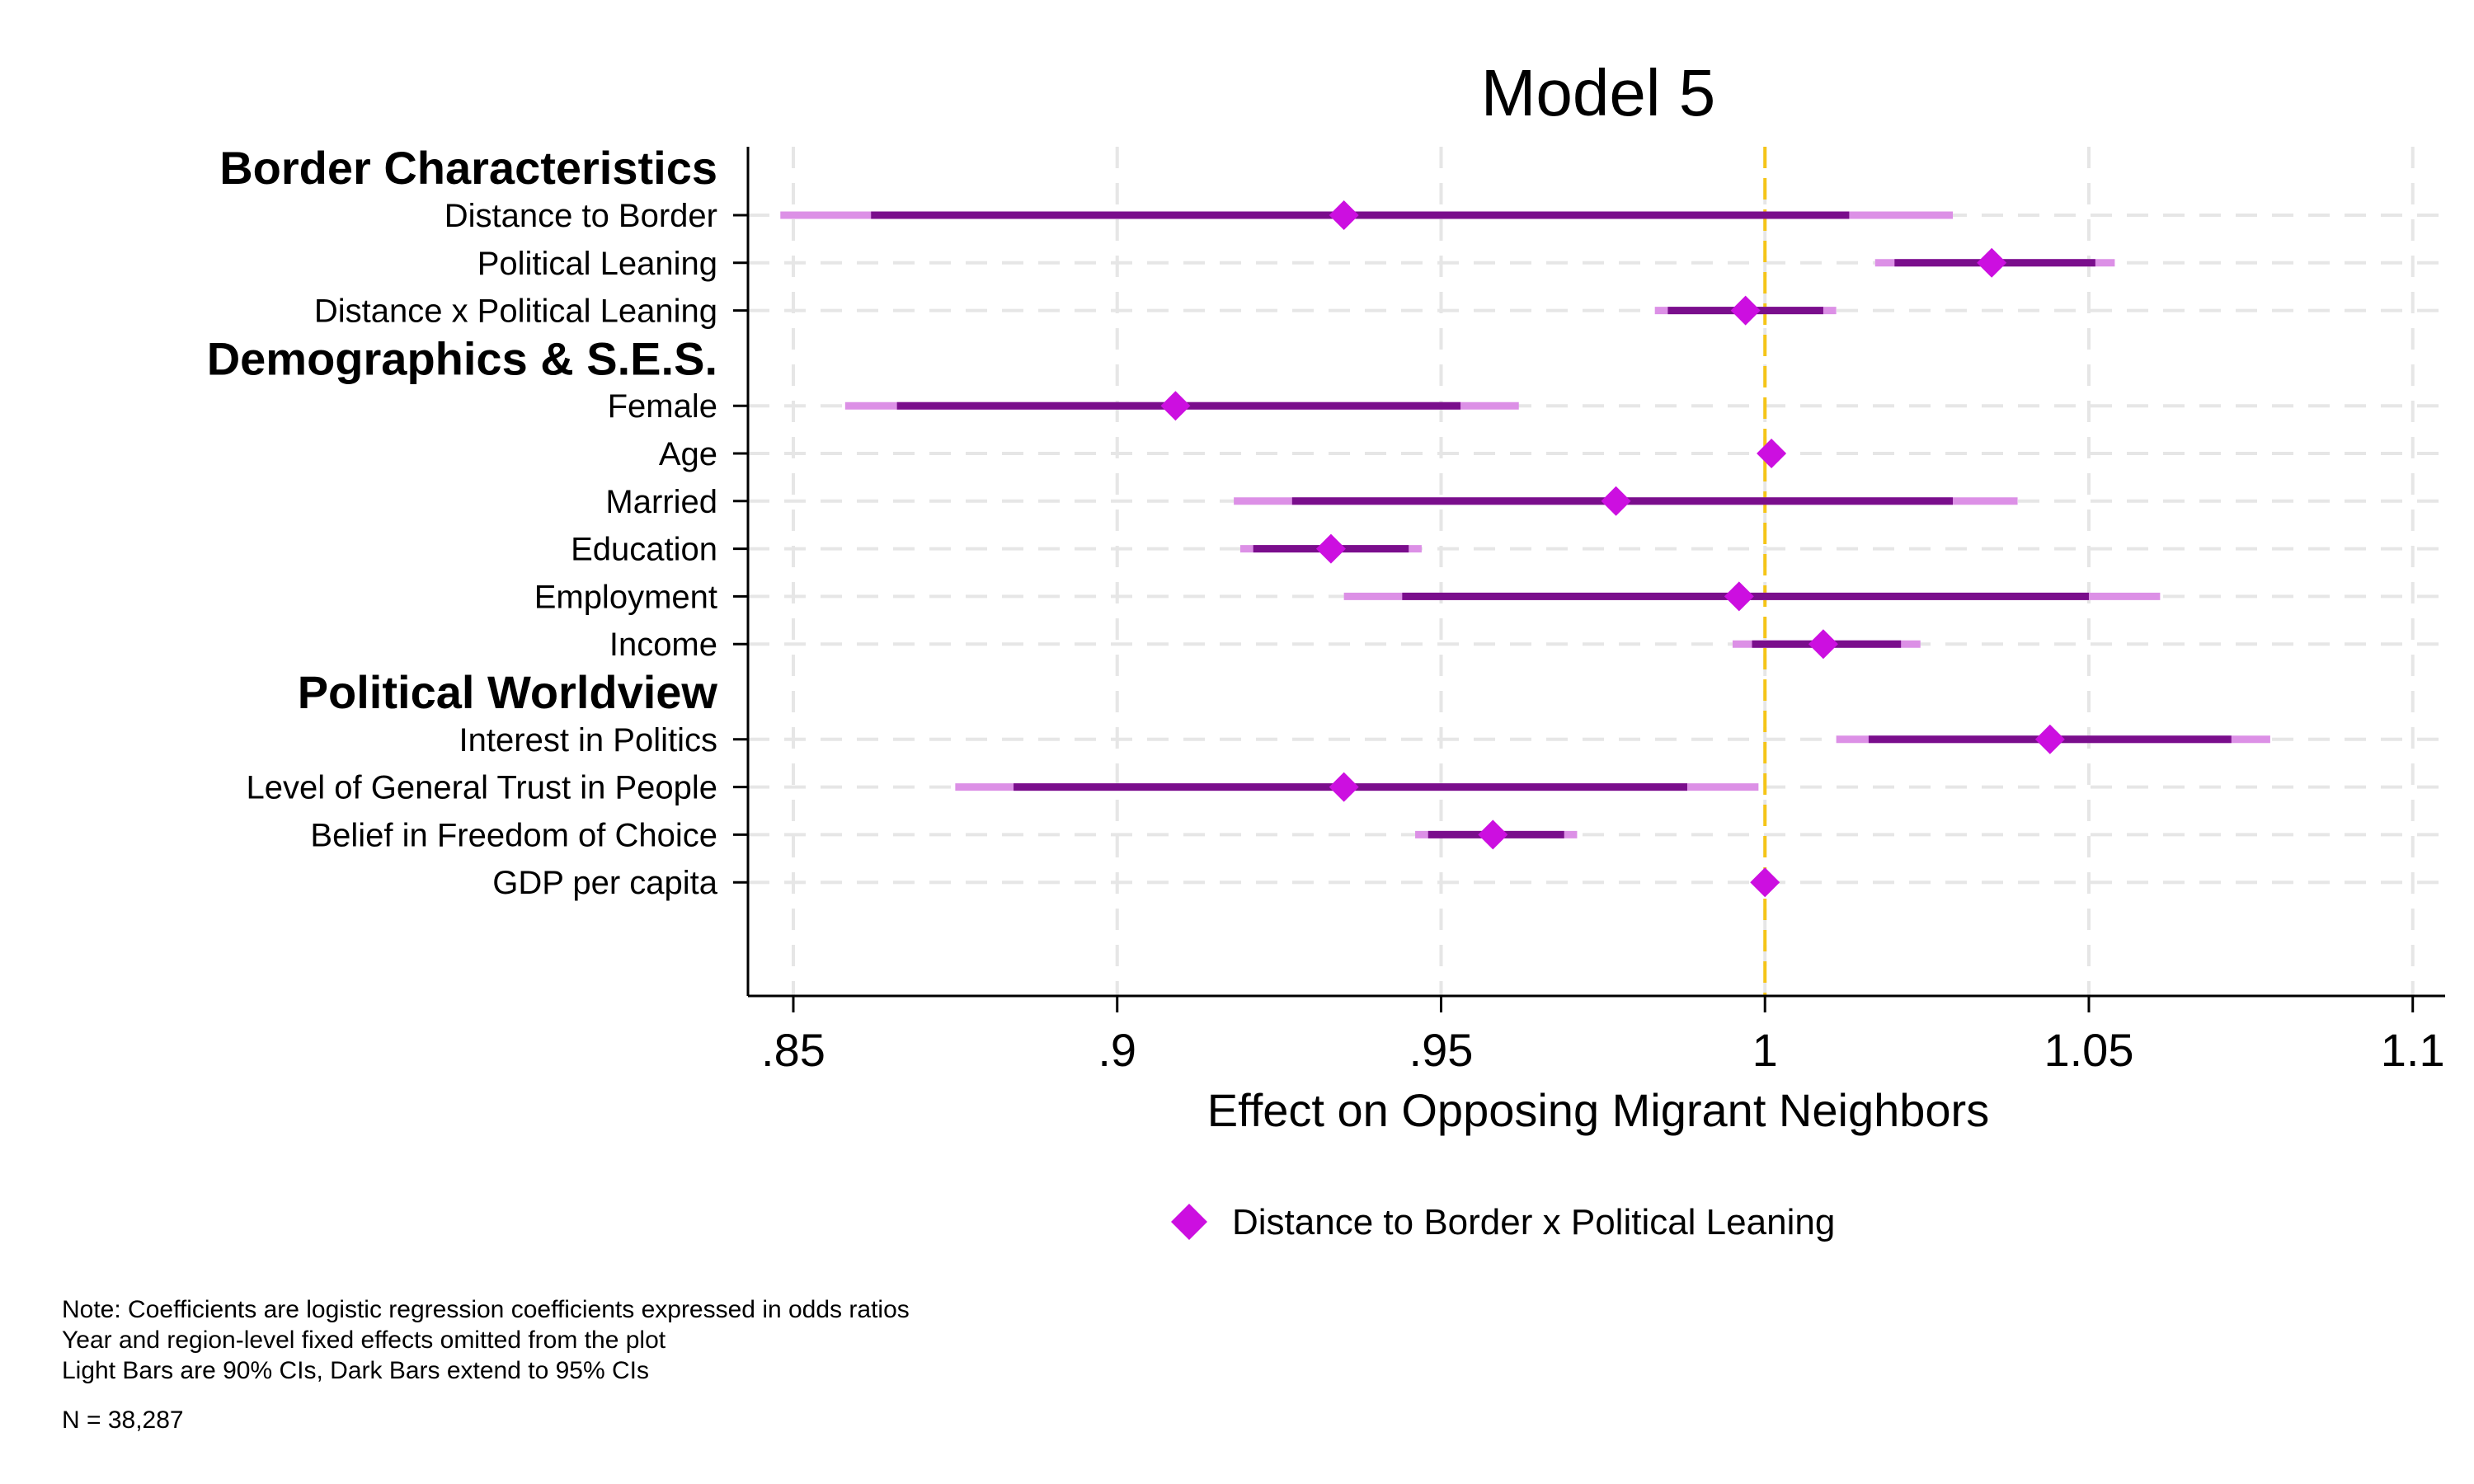 This screenshot has width=2474, height=1484. I want to click on group-label: Border Characteristics, so click(468, 168).